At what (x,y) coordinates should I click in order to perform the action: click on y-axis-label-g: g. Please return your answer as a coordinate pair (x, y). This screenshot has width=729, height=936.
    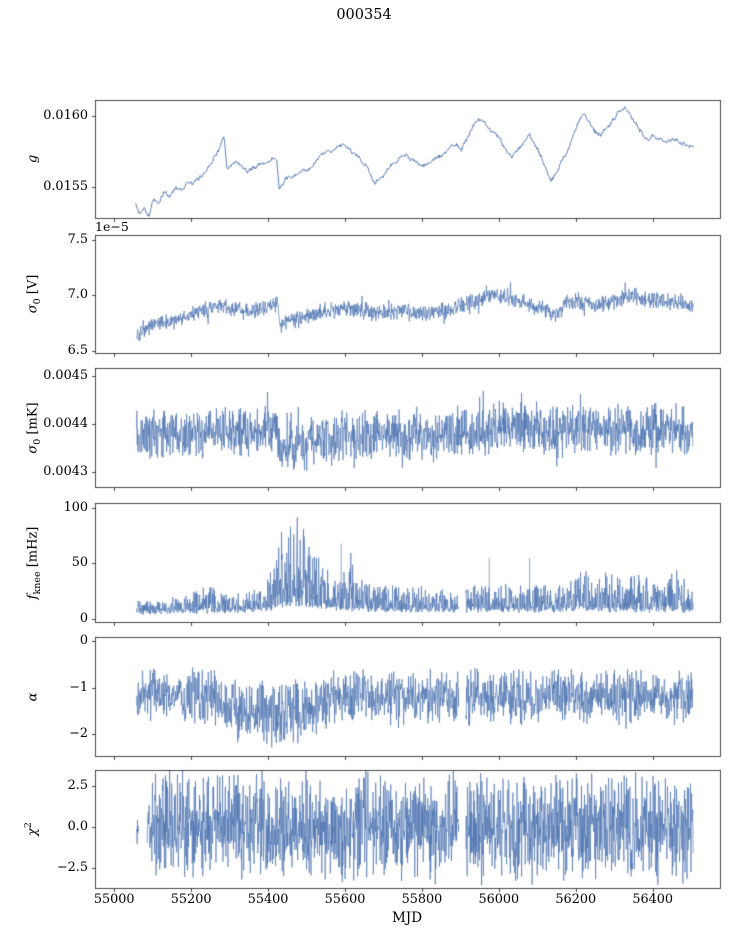
    Looking at the image, I should click on (33, 159).